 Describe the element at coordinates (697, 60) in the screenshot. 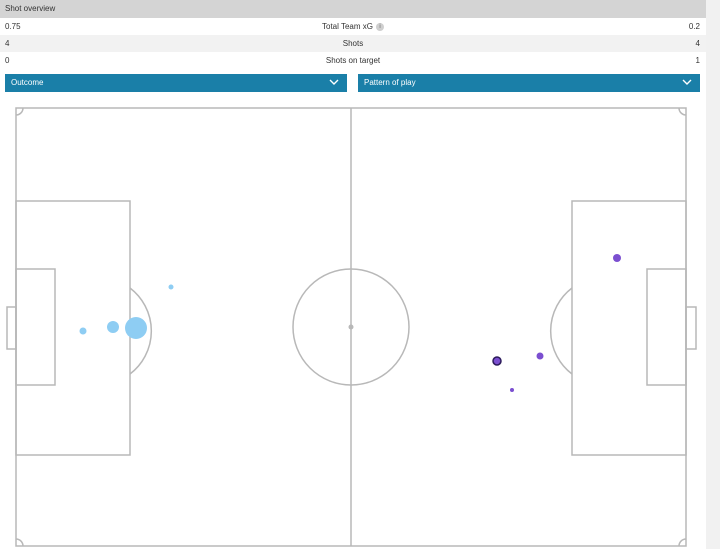

I see `away-shots-on-target-value: 1` at that location.